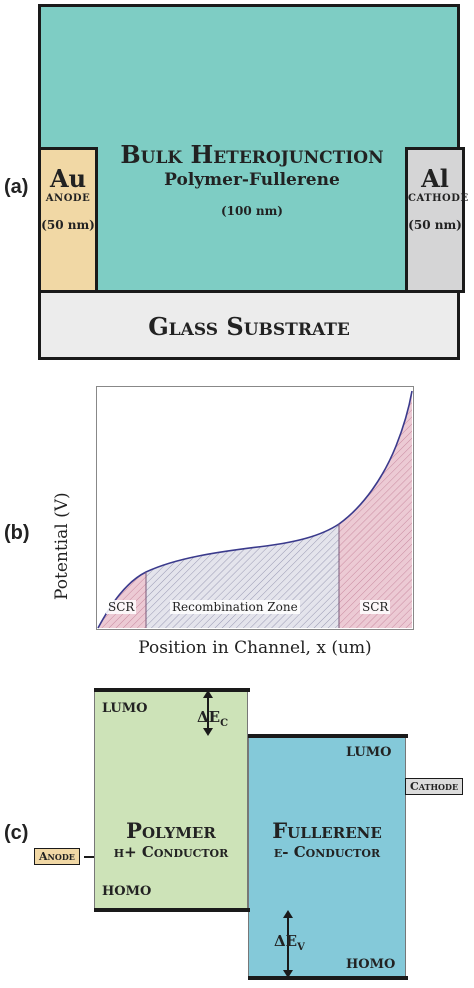  Describe the element at coordinates (435, 225) in the screenshot. I see `cathode-thickness: (50 nm)` at that location.